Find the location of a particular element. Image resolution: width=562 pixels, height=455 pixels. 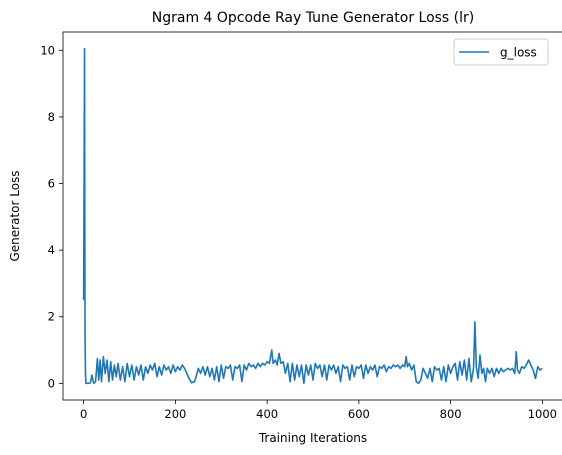

legend-label-g-loss: g_loss is located at coordinates (518, 53).